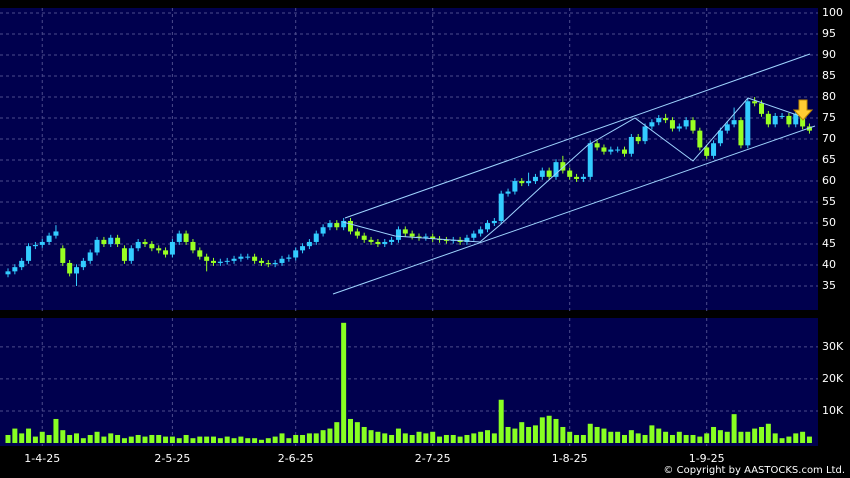 This screenshot has width=850, height=478. Describe the element at coordinates (829, 285) in the screenshot. I see `y-tick-label: 35` at that location.